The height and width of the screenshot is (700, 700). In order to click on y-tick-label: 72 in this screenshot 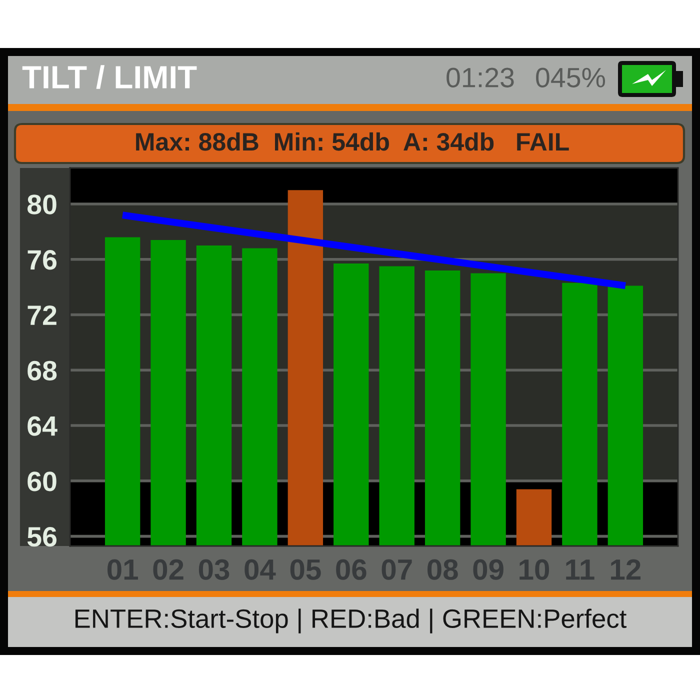, I will do `click(42, 315)`.